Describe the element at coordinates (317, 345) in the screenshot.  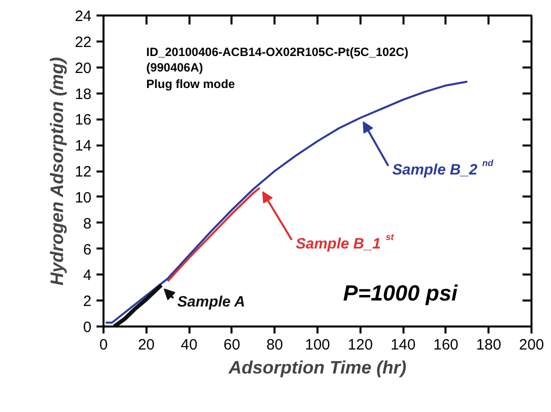
I see `x-tick-label: 100` at that location.